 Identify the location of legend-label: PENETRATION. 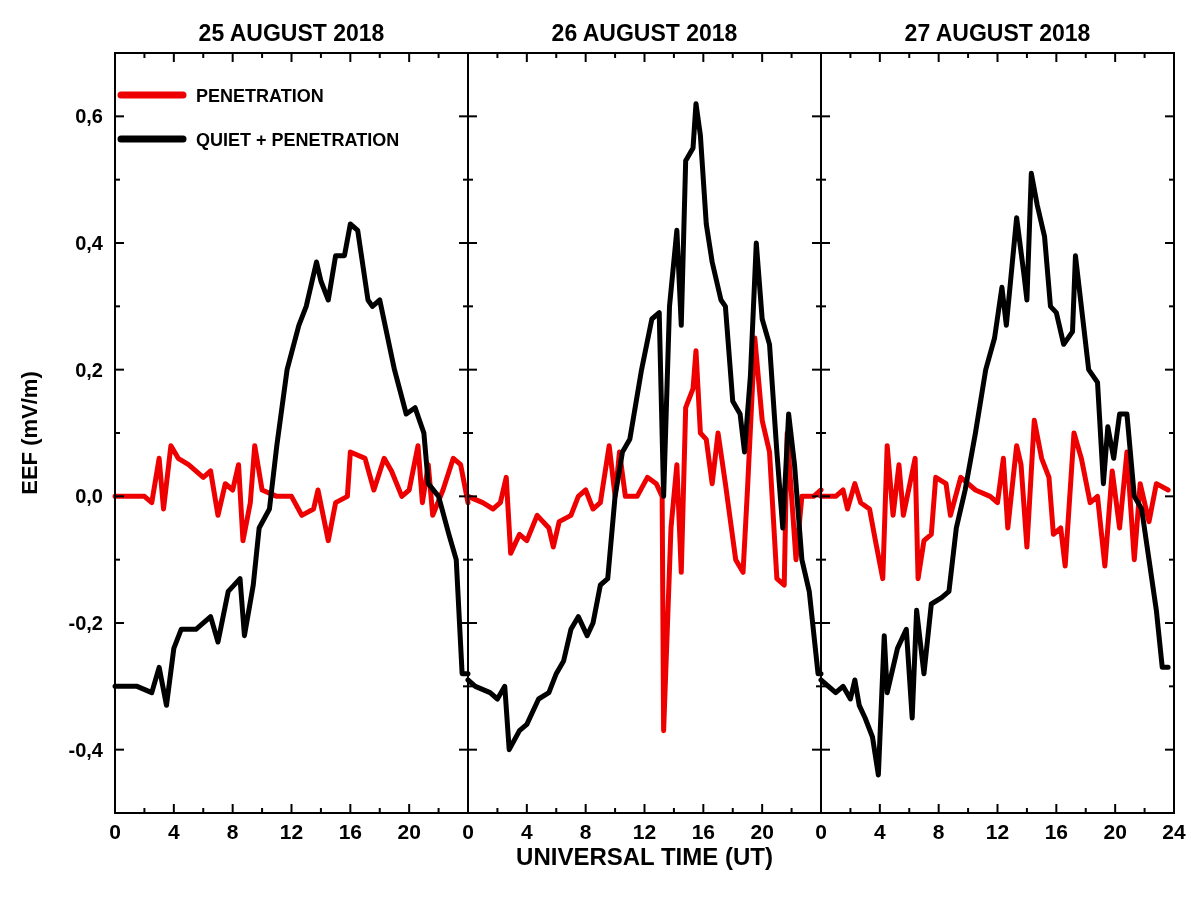
(260, 96).